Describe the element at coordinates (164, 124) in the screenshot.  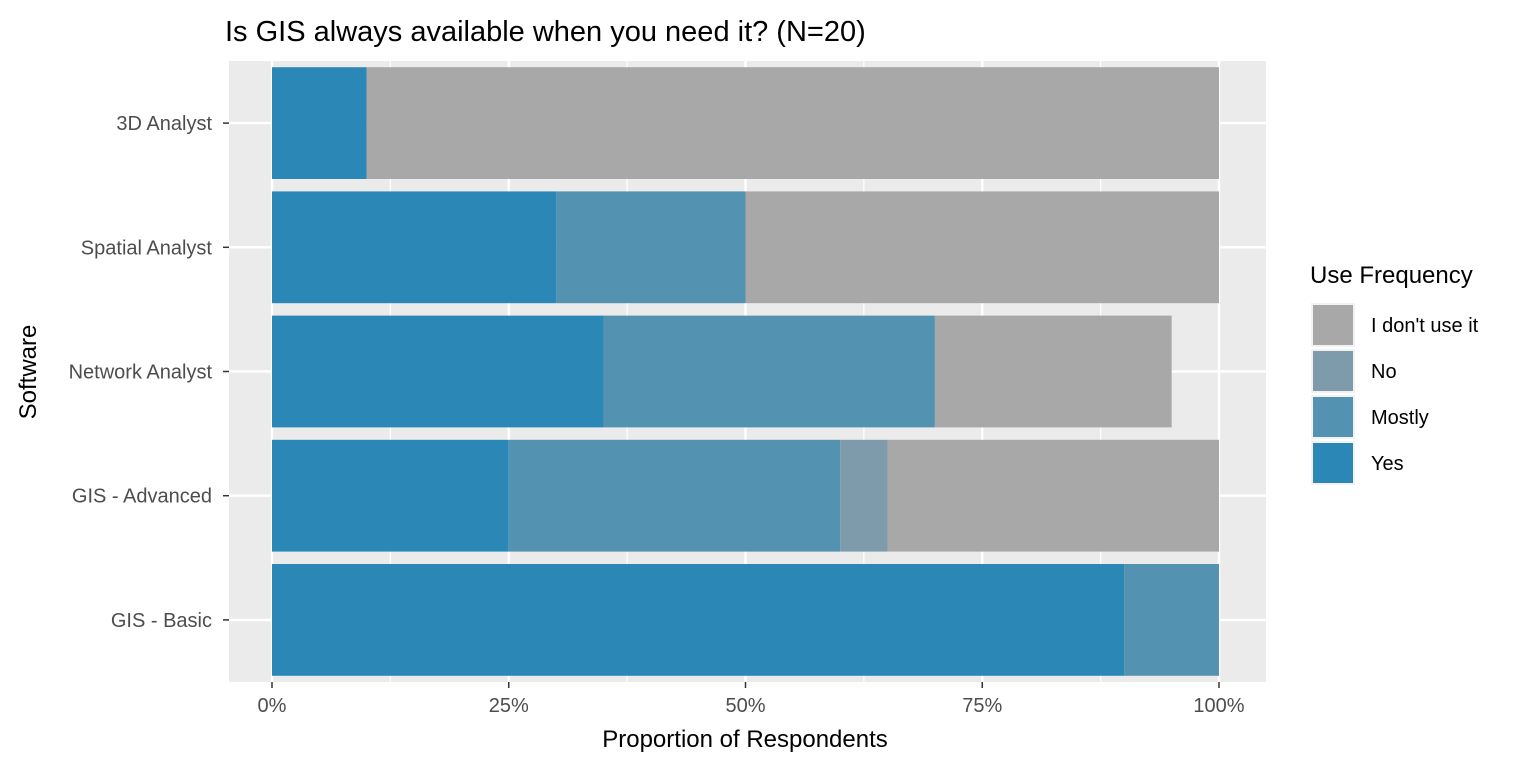
I see `y-tick-label: 3D Analyst` at that location.